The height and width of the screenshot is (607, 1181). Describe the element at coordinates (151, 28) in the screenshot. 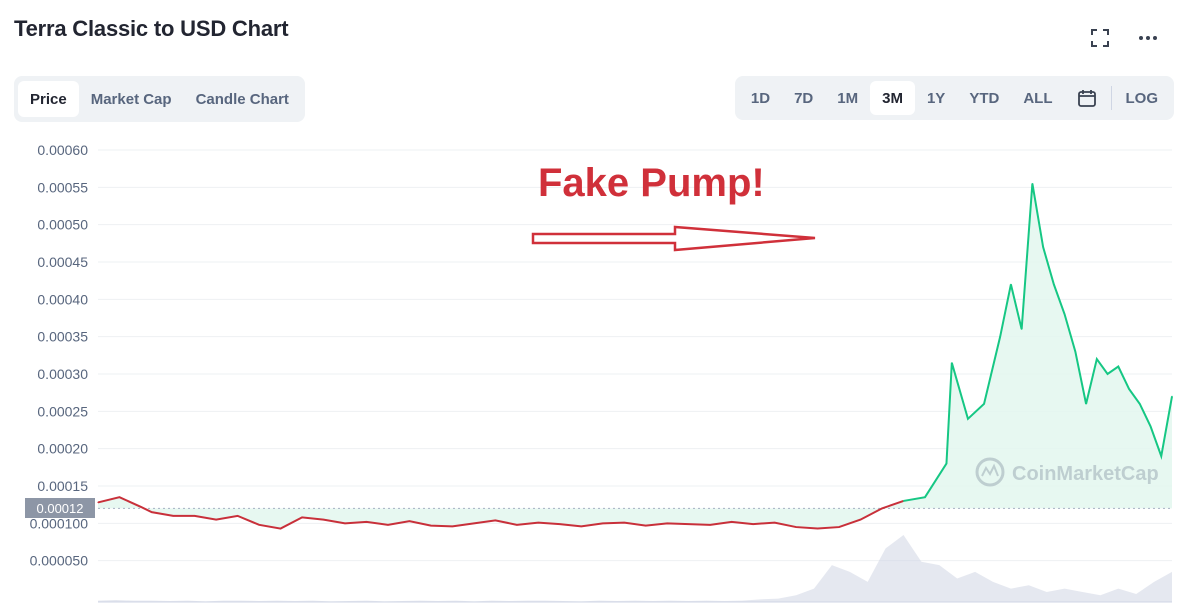

I see `page-title: Terra Classic to USD Chart` at that location.